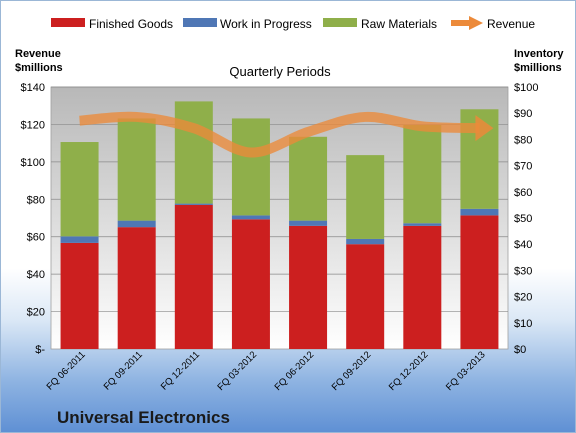 Image resolution: width=576 pixels, height=433 pixels. I want to click on left-tick-label: $20, so click(36, 313).